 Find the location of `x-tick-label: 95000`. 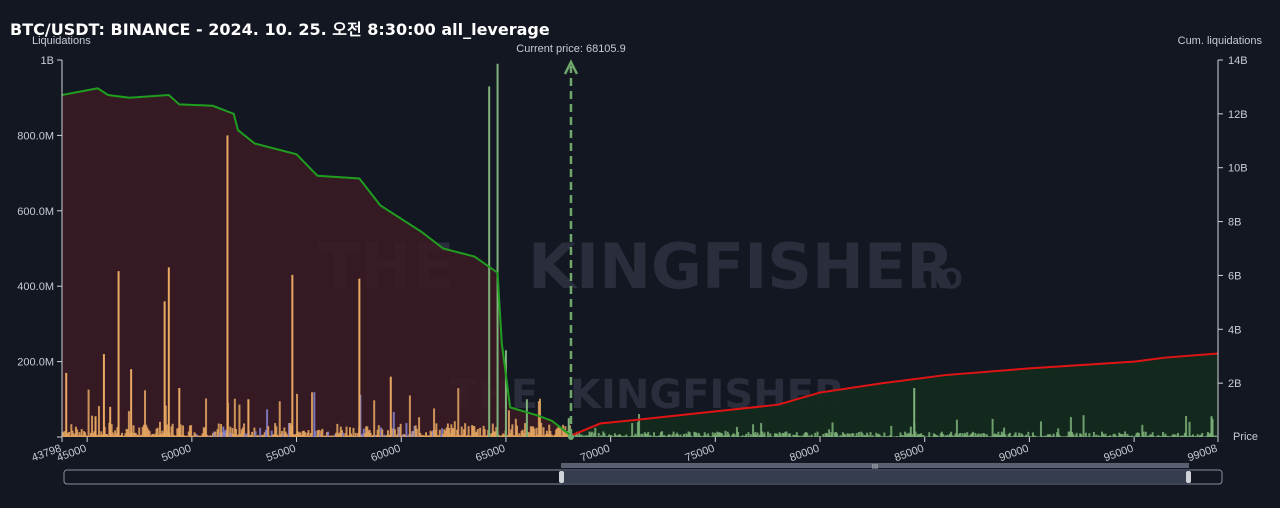

x-tick-label: 95000 is located at coordinates (1118, 454).